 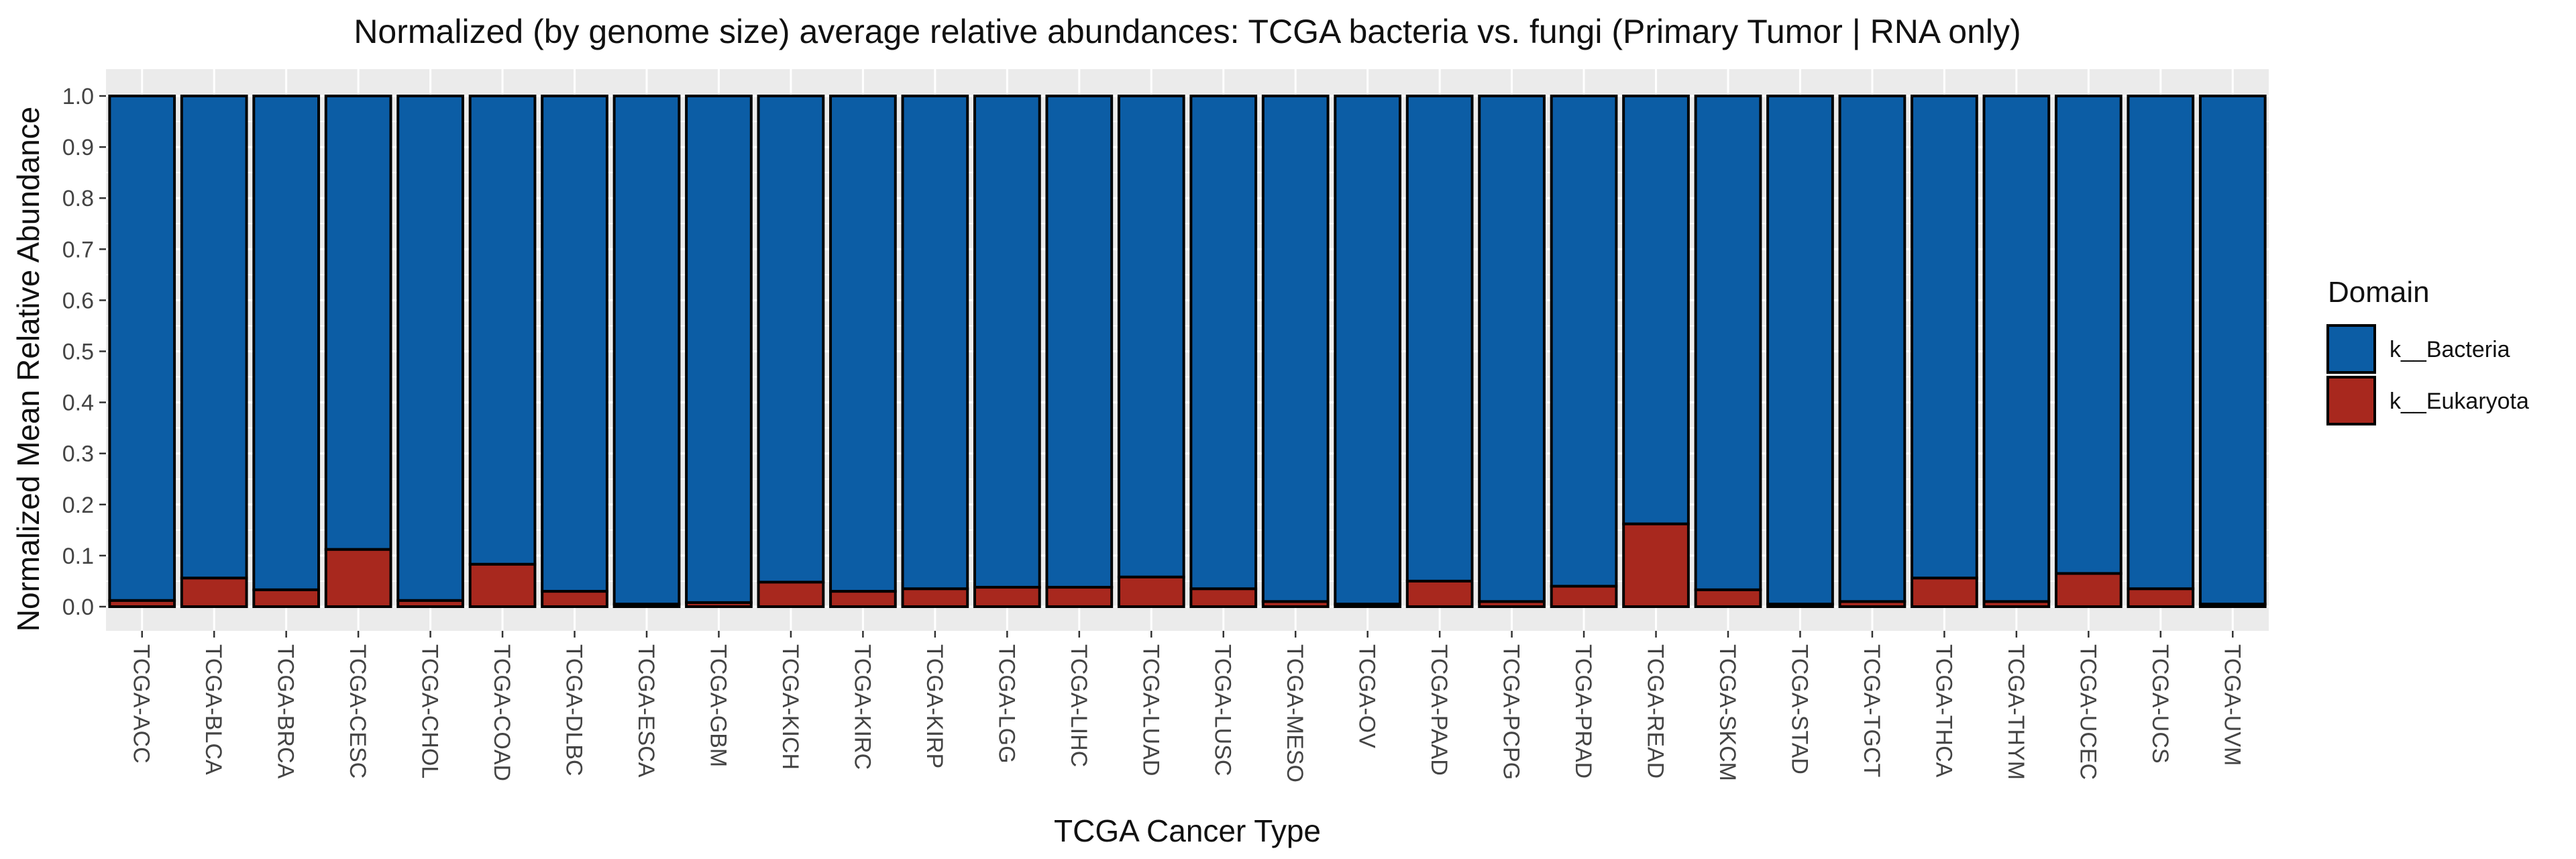 I want to click on y-tick-label: 0.0, so click(x=78, y=608).